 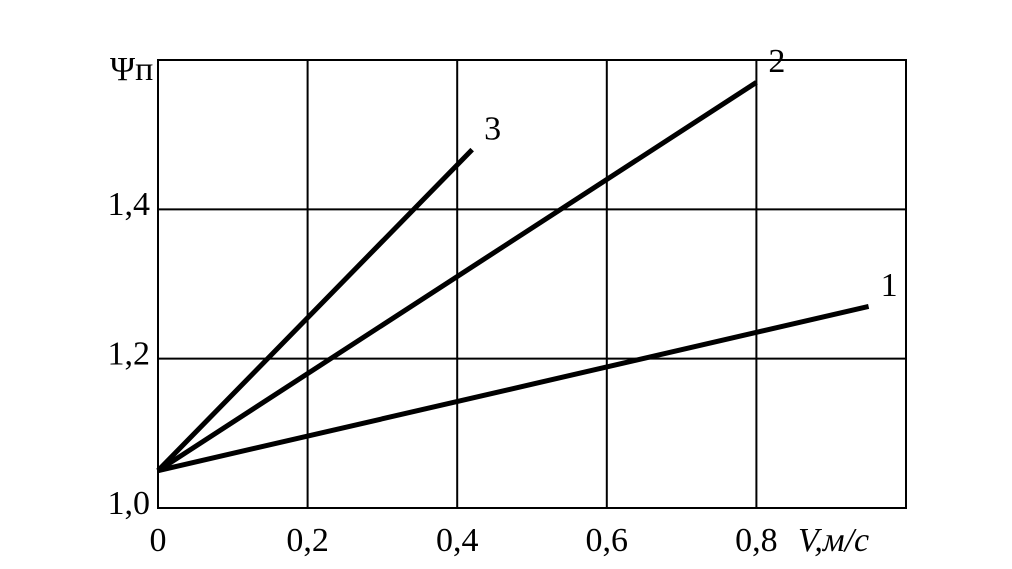 I want to click on y-tick-label: 1,0, so click(x=129, y=503).